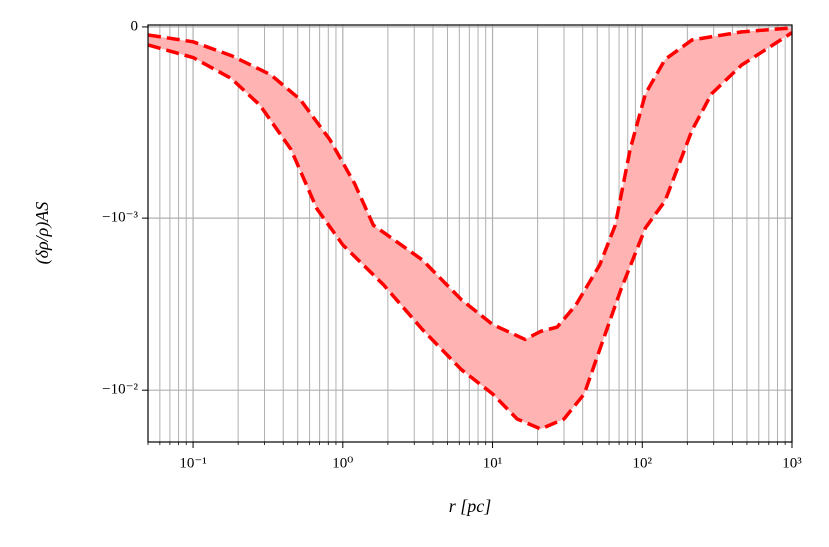  What do you see at coordinates (135, 26) in the screenshot?
I see `y-tick-label: 0` at bounding box center [135, 26].